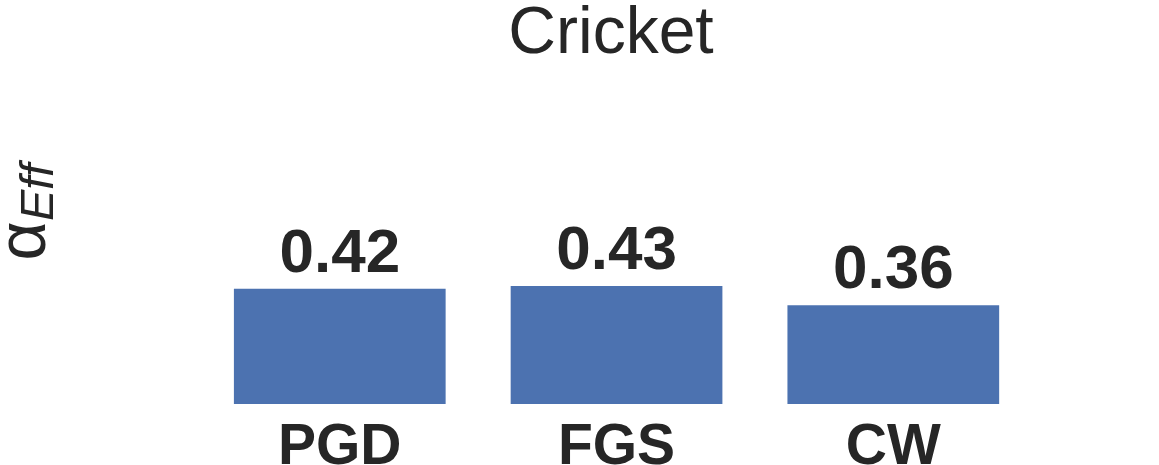 This screenshot has height=465, width=1159. I want to click on y-axis-title: αEff, so click(31, 209).